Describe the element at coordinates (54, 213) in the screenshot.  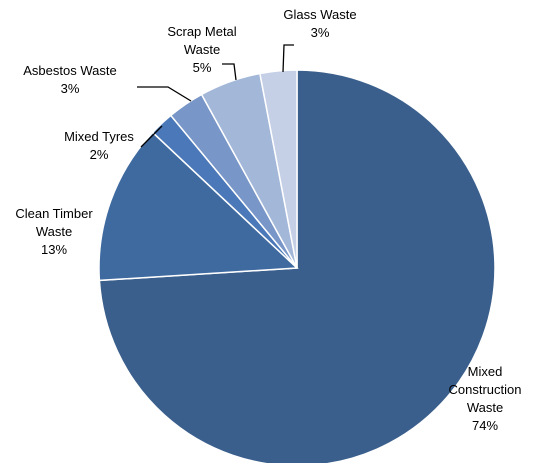
I see `slice-name-line: Clean Timber` at that location.